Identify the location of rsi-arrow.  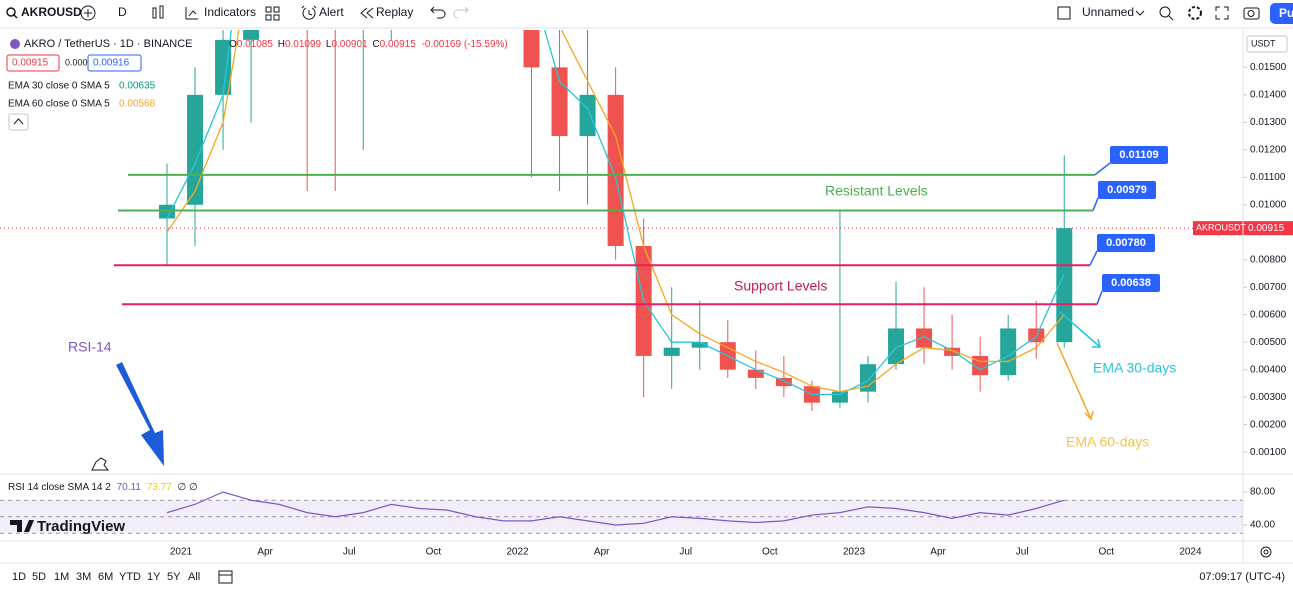
(140, 414).